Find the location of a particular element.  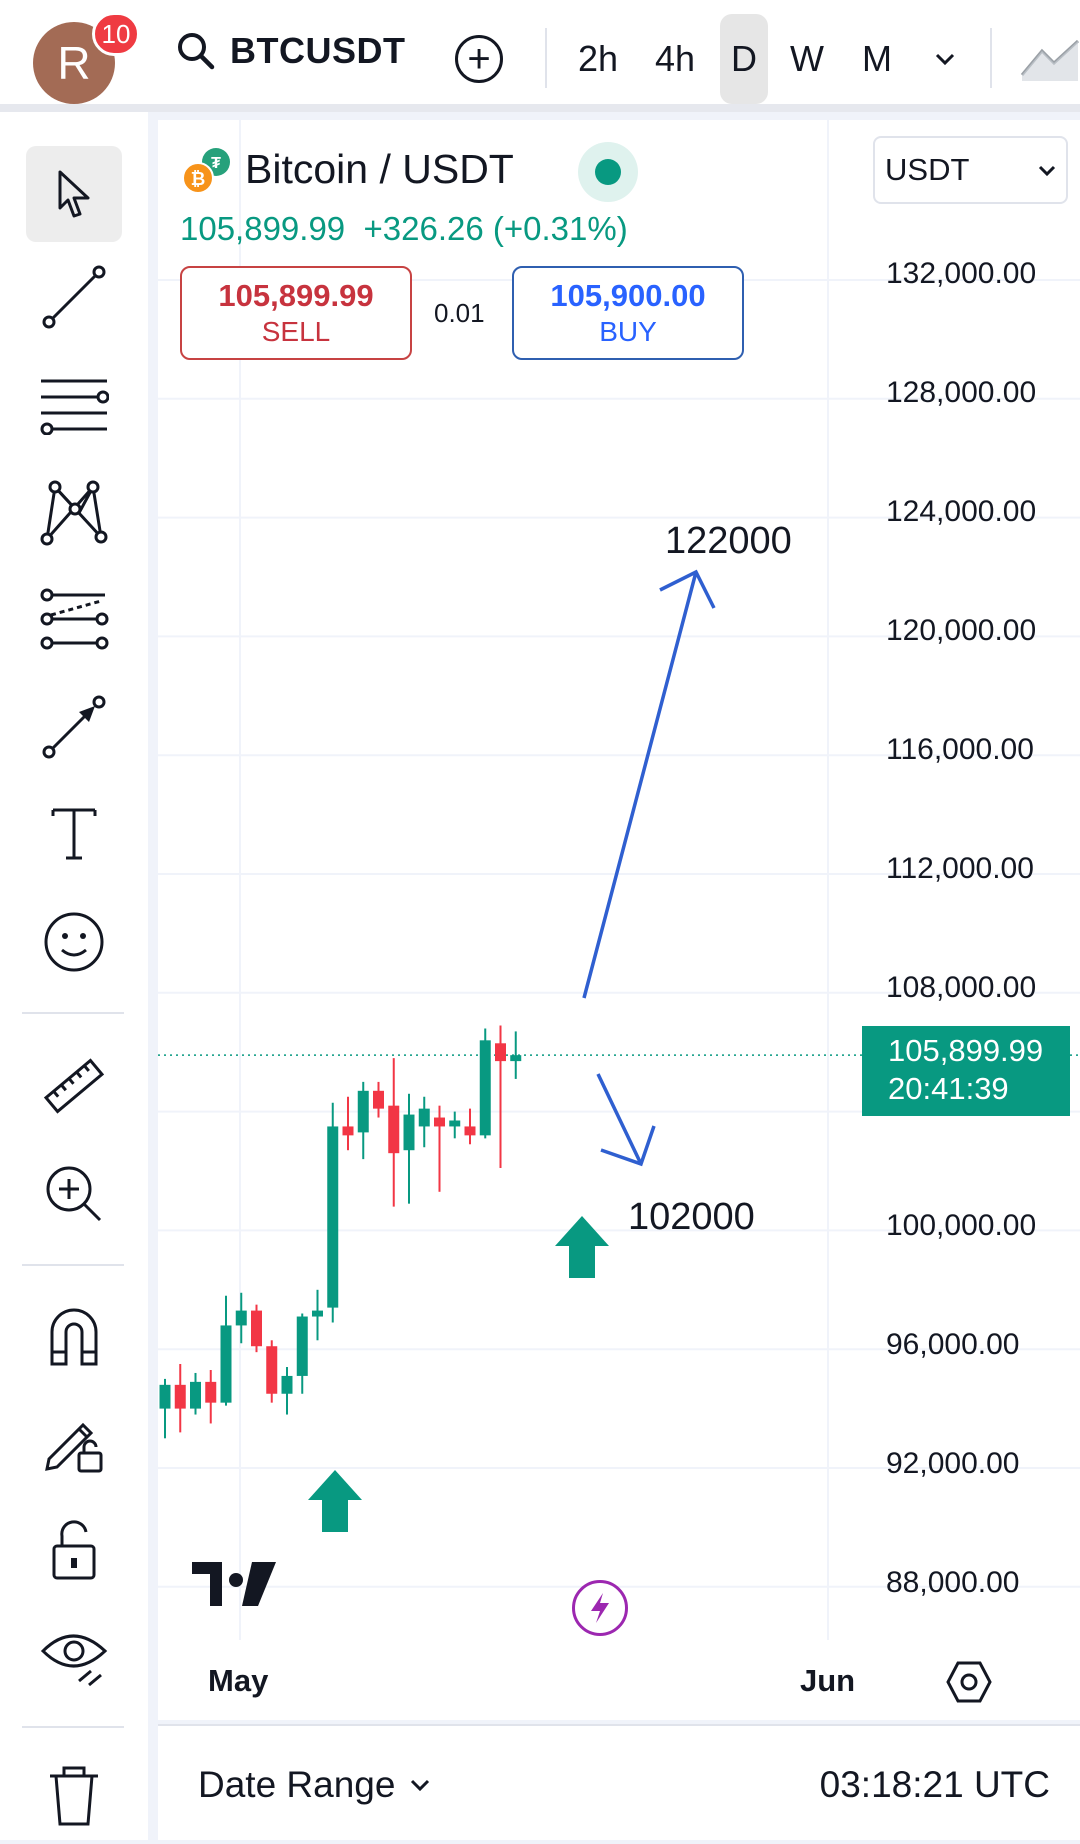

forecast-tool is located at coordinates (74, 620).